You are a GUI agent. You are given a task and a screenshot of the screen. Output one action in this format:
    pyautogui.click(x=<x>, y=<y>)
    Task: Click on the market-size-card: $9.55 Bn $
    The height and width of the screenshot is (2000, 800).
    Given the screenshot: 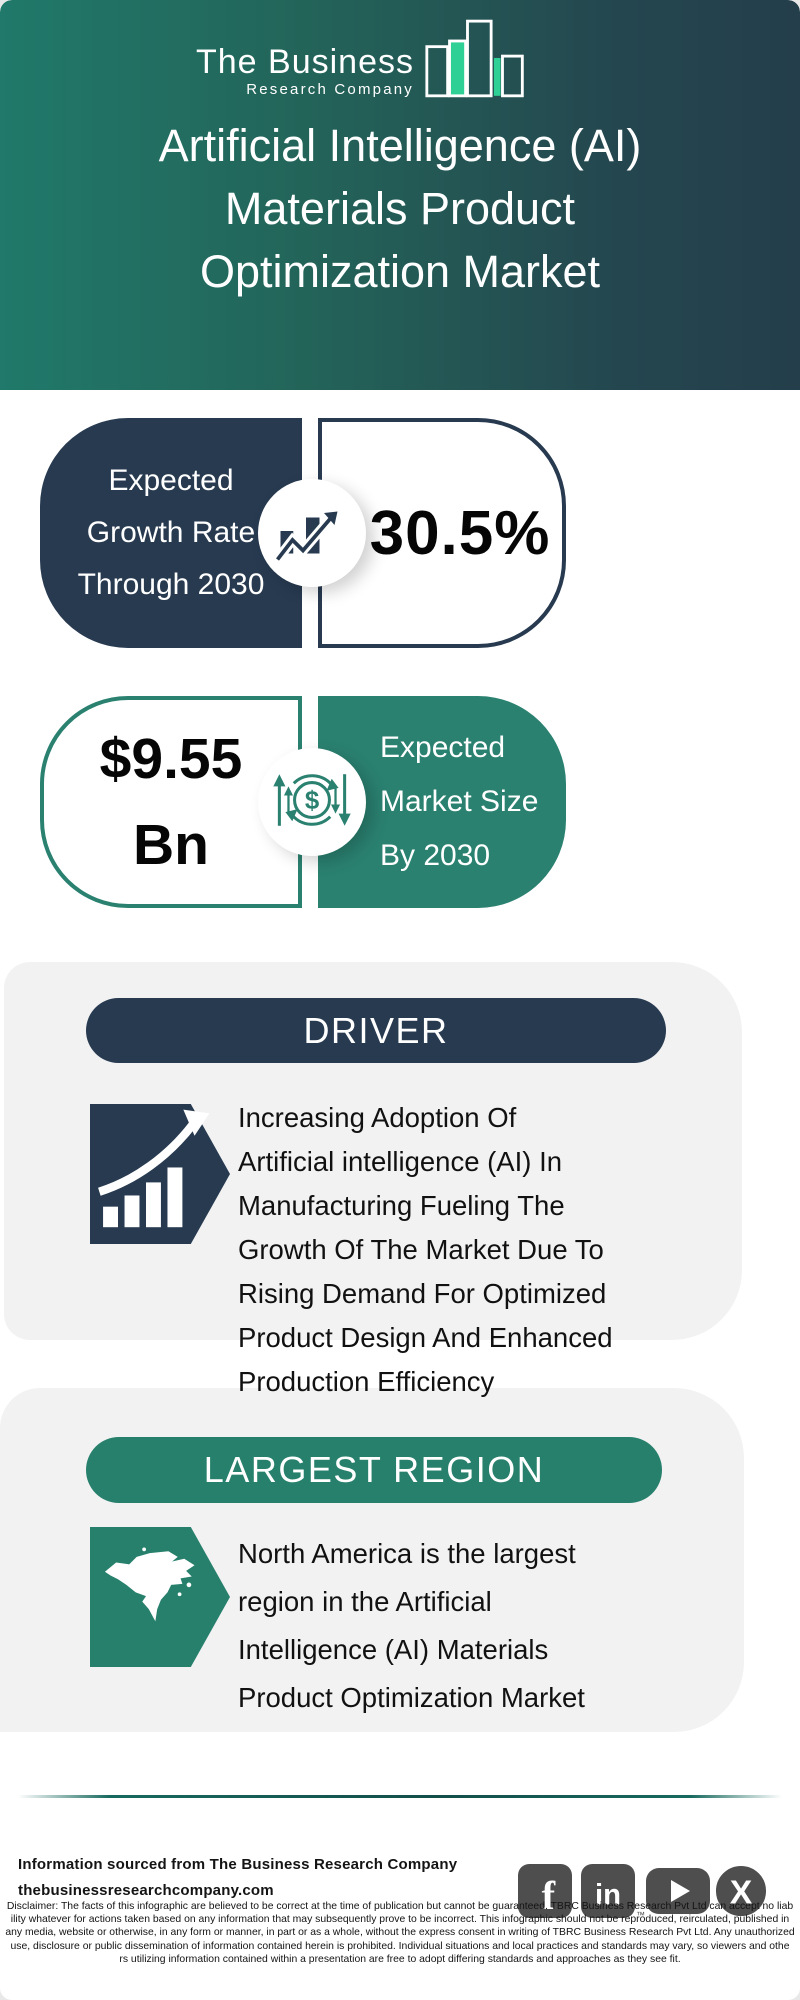 What is the action you would take?
    pyautogui.click(x=400, y=802)
    